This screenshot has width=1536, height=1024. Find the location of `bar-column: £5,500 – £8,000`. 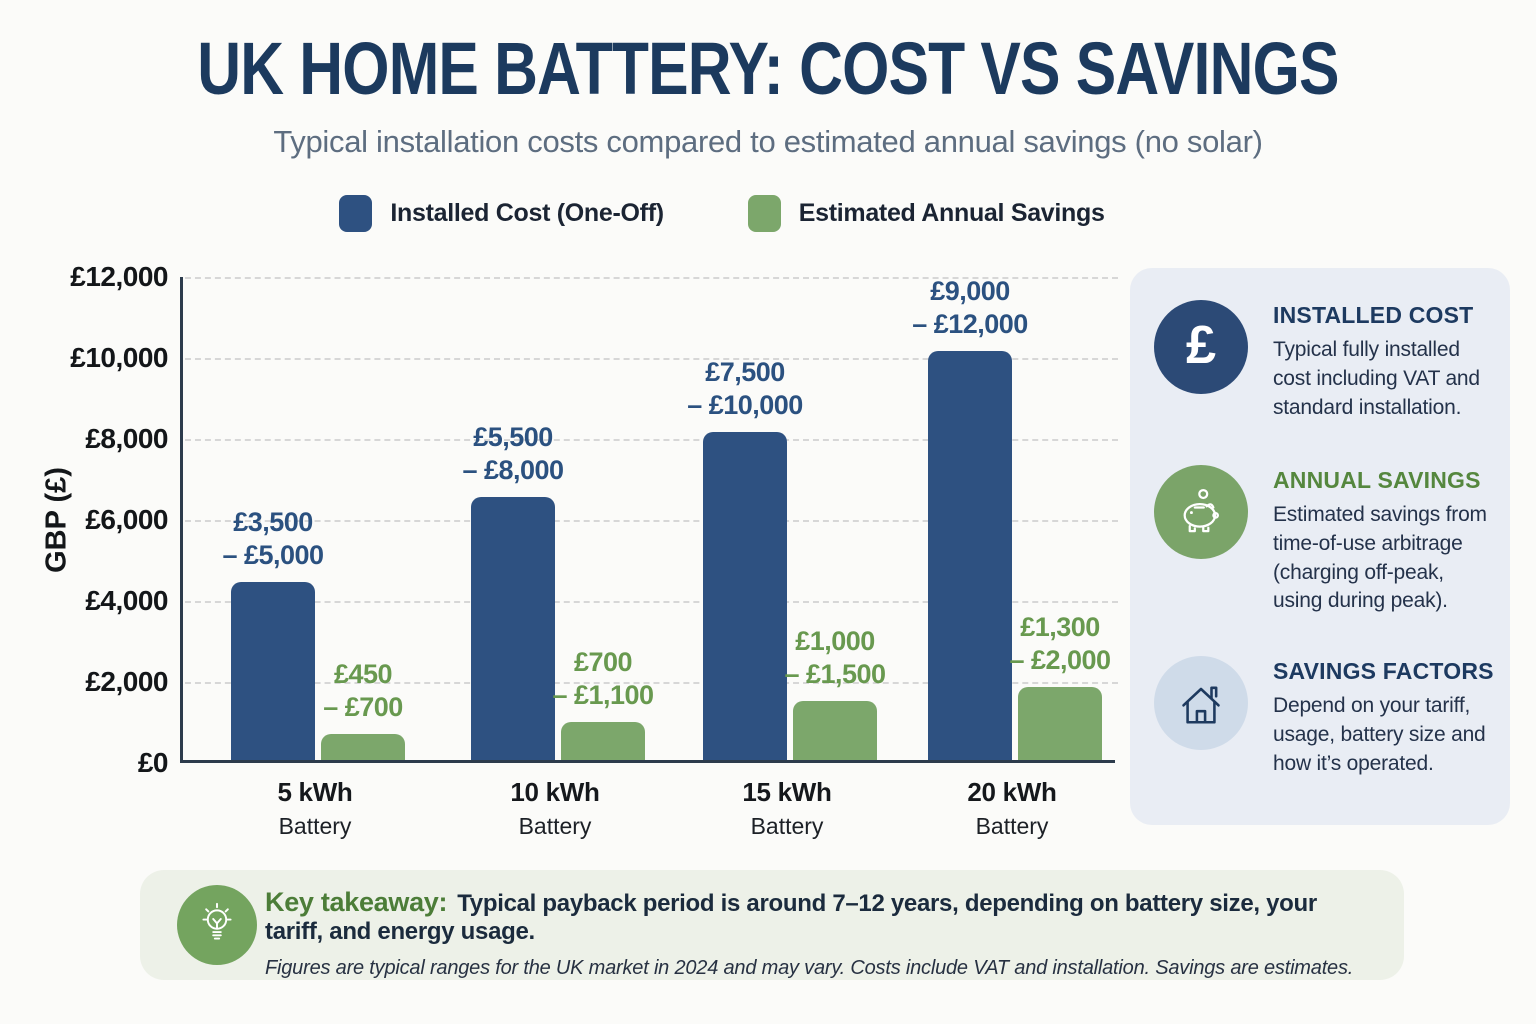

bar-column: £5,500 – £8,000 is located at coordinates (513, 518).